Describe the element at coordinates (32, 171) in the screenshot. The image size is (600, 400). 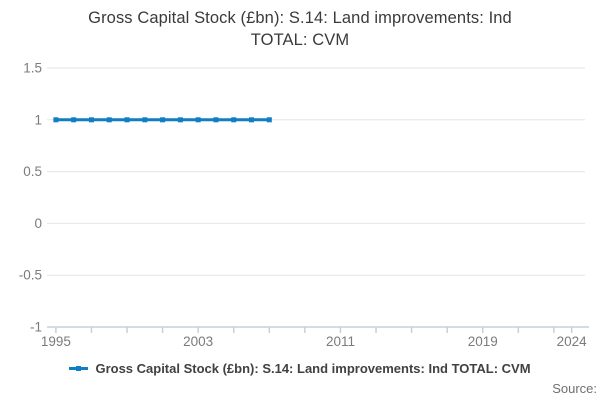
I see `y-axis-tick-label: 0.5` at that location.